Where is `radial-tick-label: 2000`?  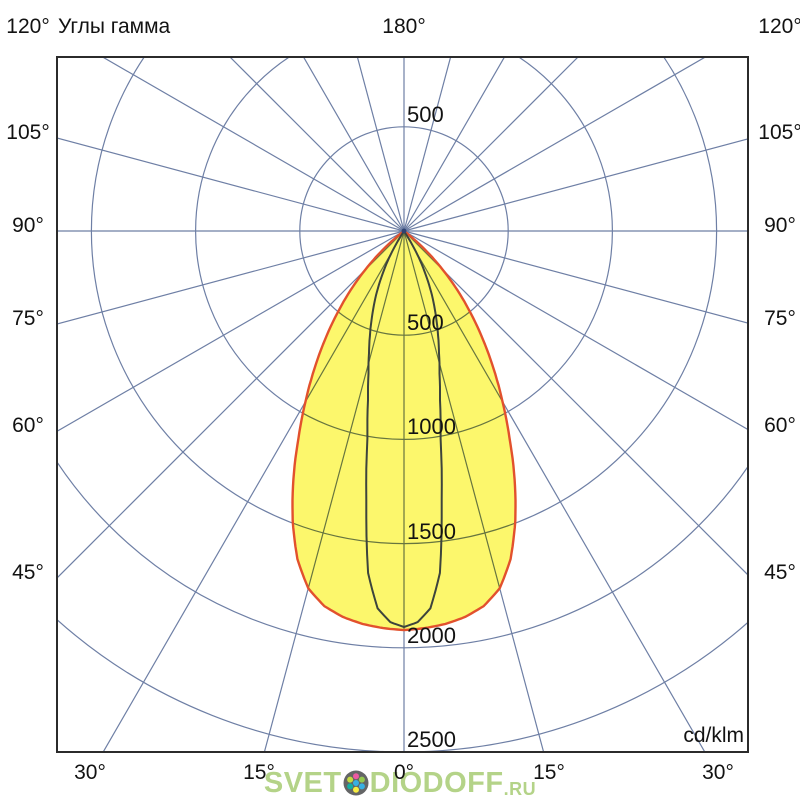 radial-tick-label: 2000 is located at coordinates (431, 635).